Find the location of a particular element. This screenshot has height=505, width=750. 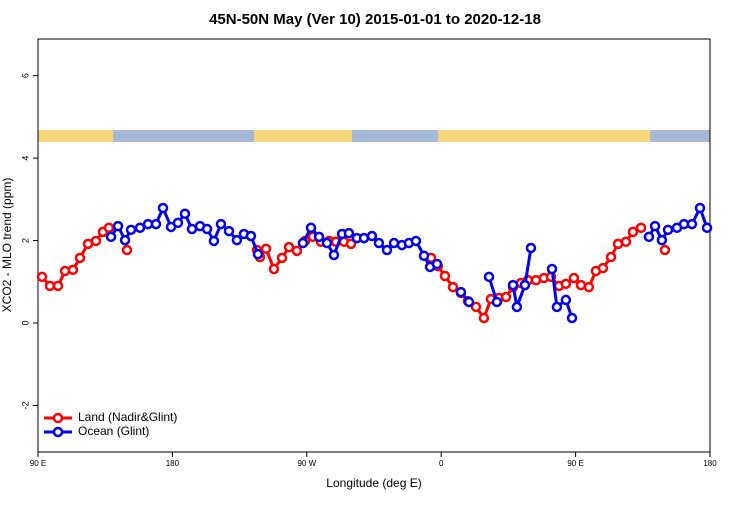

y-tick-label: 6 is located at coordinates (25, 75).